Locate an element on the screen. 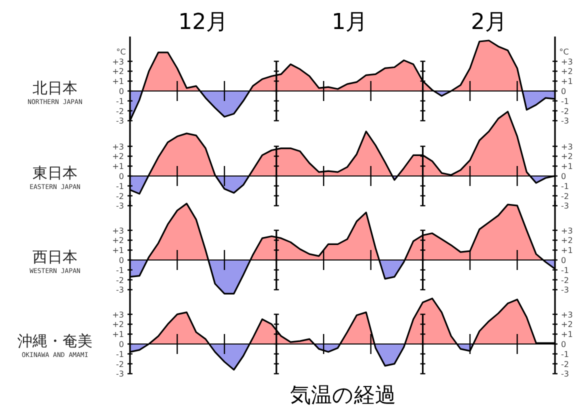  text: 気温の経過 is located at coordinates (343, 395).